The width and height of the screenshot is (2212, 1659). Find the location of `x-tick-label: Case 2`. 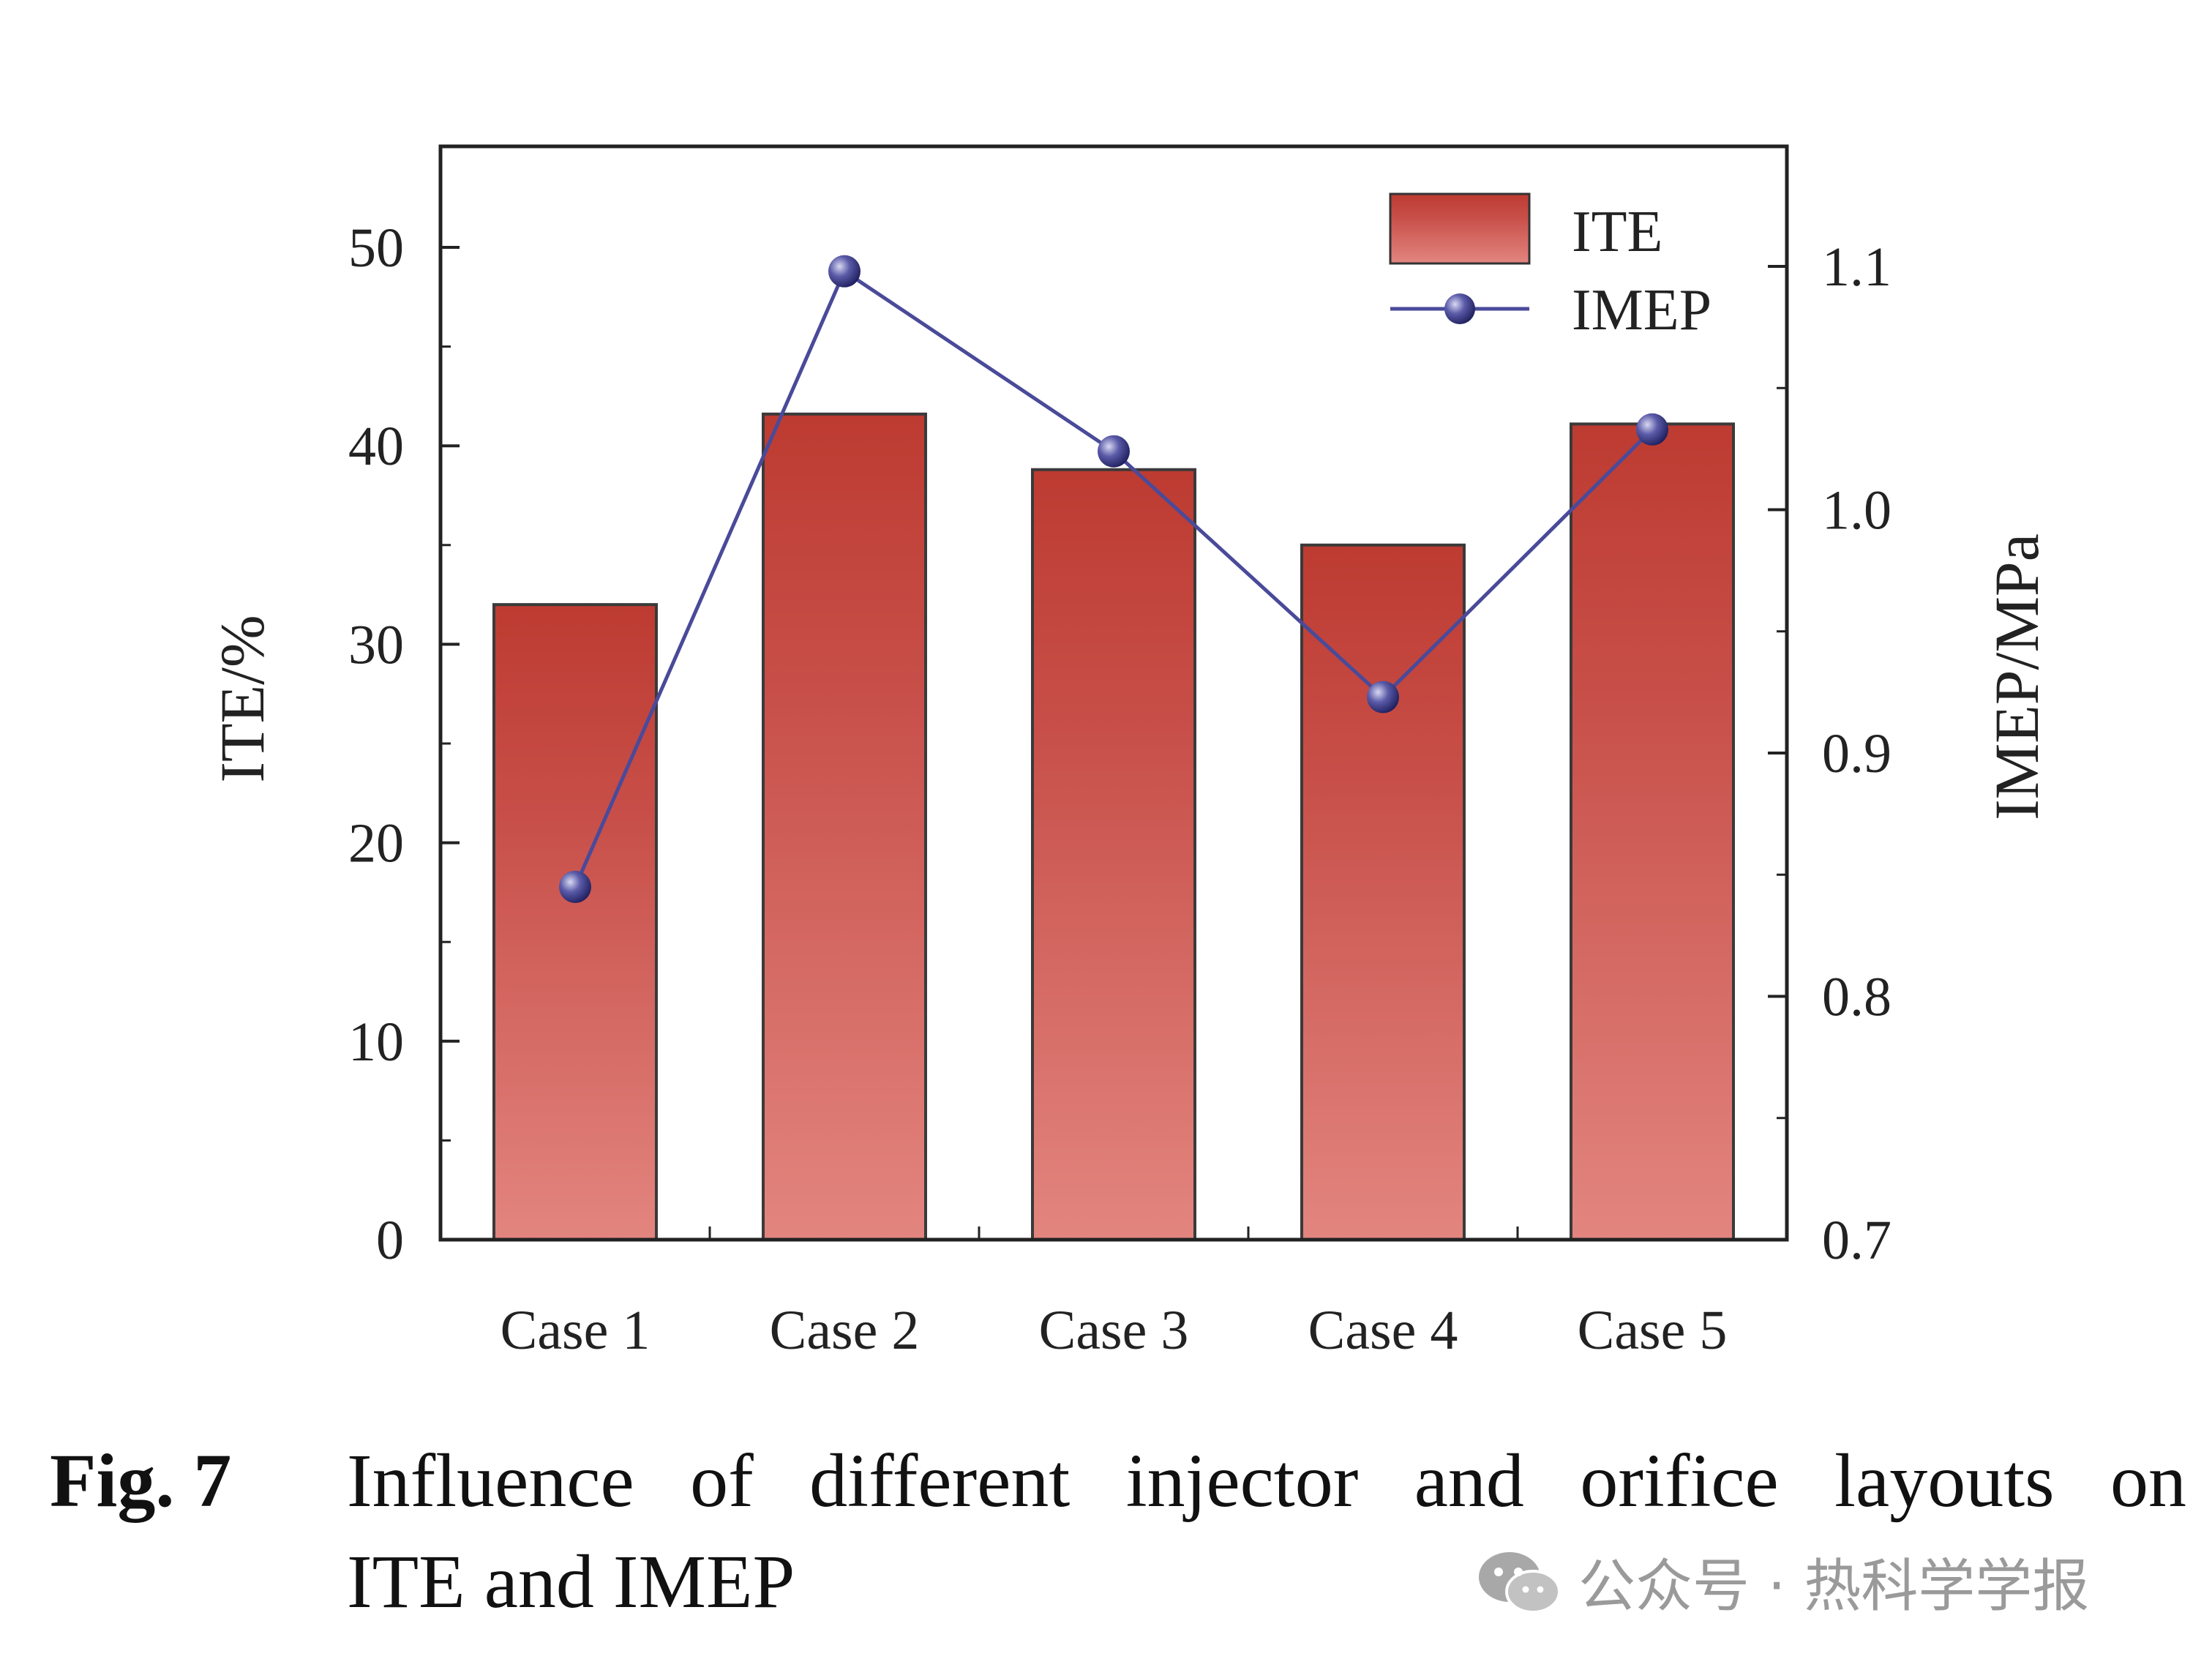

x-tick-label: Case 2 is located at coordinates (845, 1330).